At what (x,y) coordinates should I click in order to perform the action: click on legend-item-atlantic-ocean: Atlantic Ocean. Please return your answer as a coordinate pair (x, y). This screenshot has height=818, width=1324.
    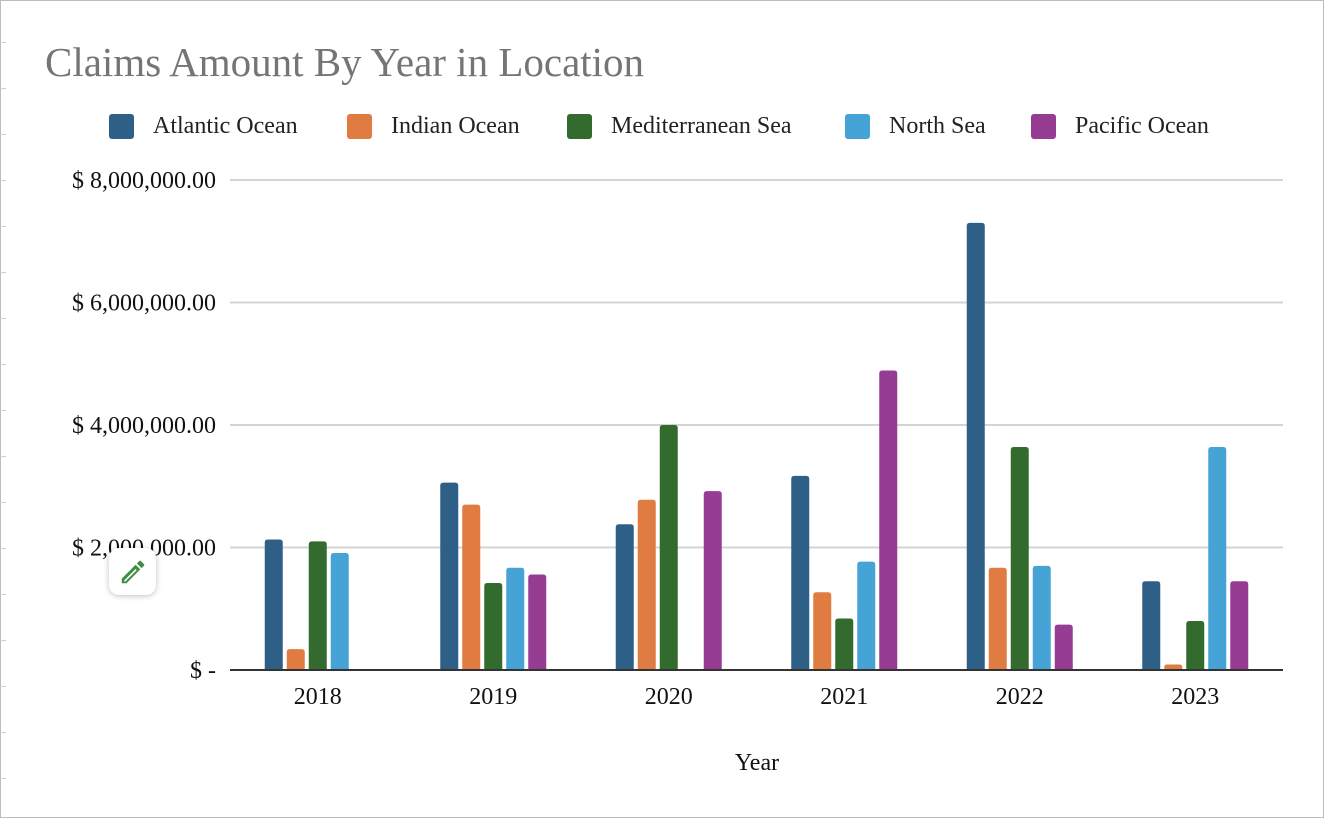
    Looking at the image, I should click on (203, 126).